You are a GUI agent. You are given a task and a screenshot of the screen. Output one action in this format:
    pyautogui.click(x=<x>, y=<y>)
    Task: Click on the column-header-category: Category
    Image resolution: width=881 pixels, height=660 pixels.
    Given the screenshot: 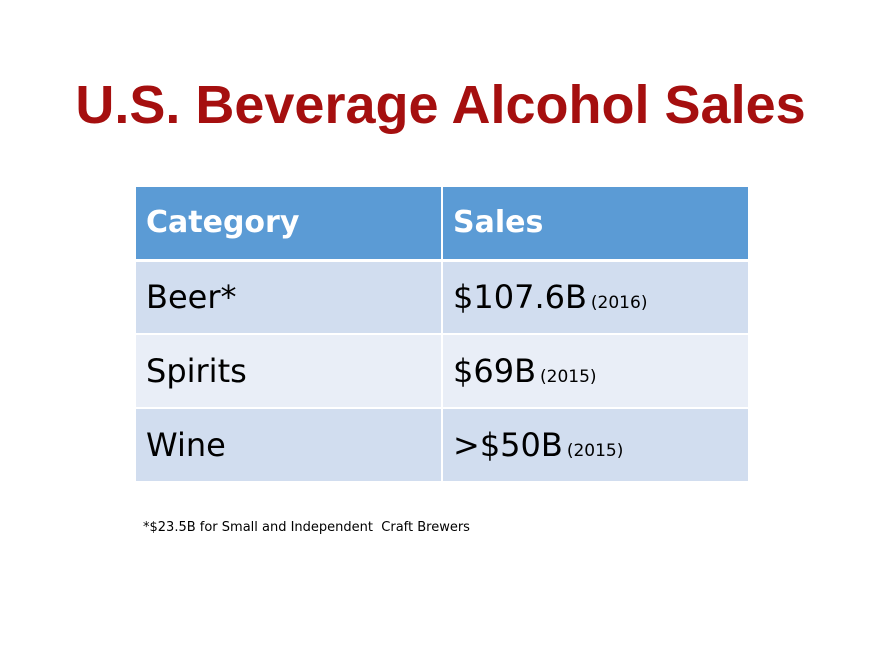 What is the action you would take?
    pyautogui.click(x=289, y=224)
    